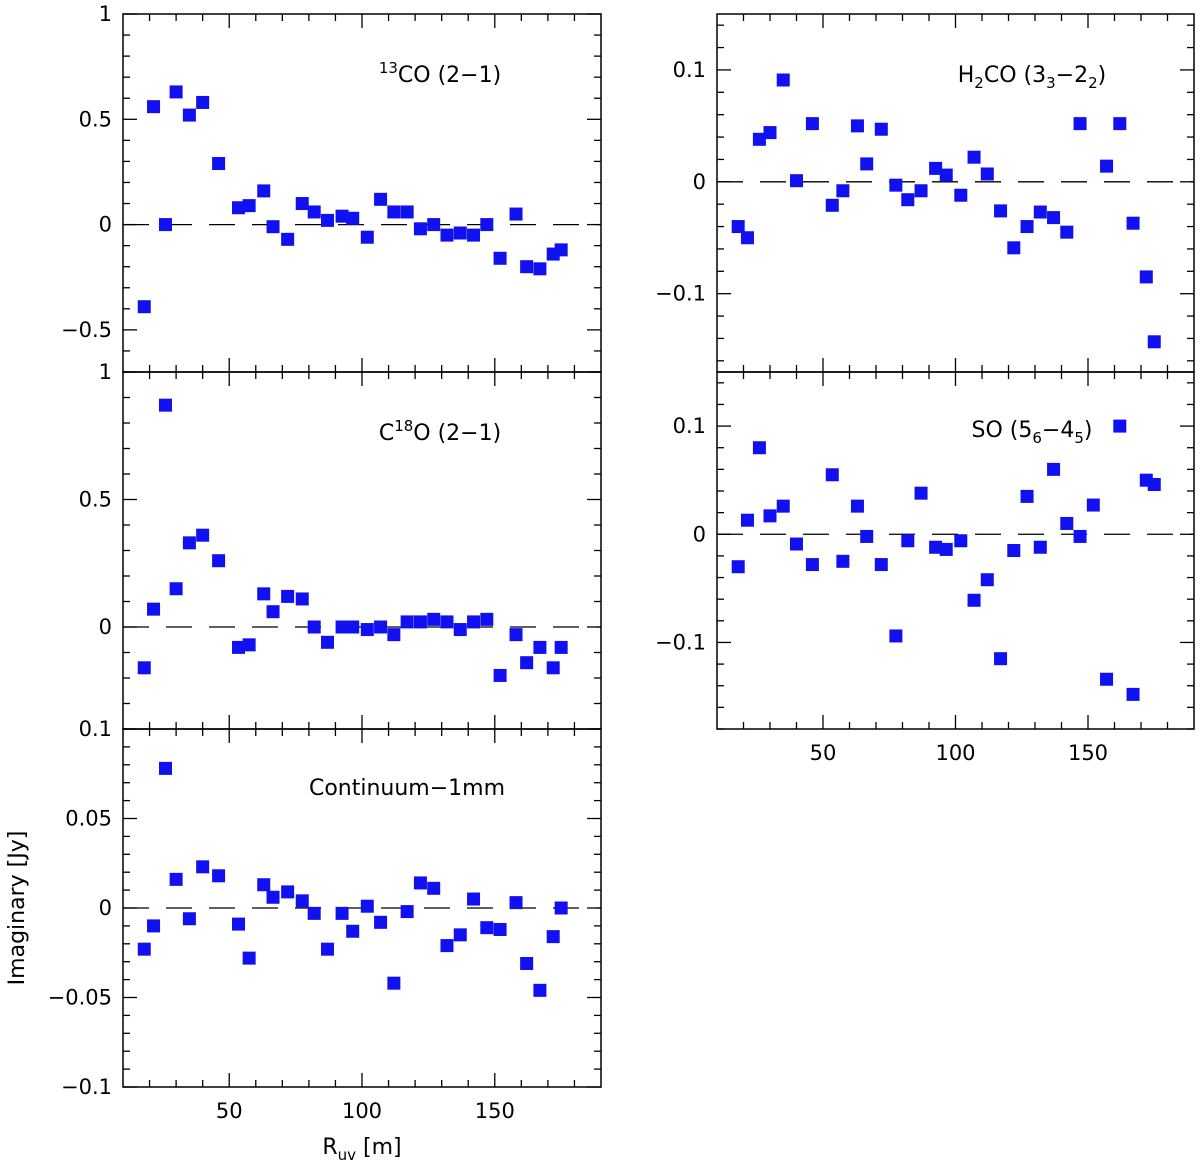  Describe the element at coordinates (105, 908) in the screenshot. I see `continuum-ytick-label: 0` at that location.